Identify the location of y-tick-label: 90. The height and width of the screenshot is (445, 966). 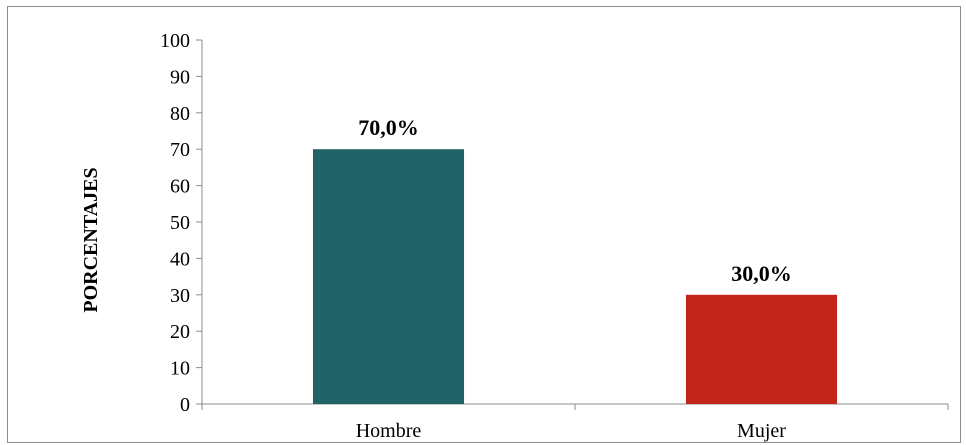
(180, 77).